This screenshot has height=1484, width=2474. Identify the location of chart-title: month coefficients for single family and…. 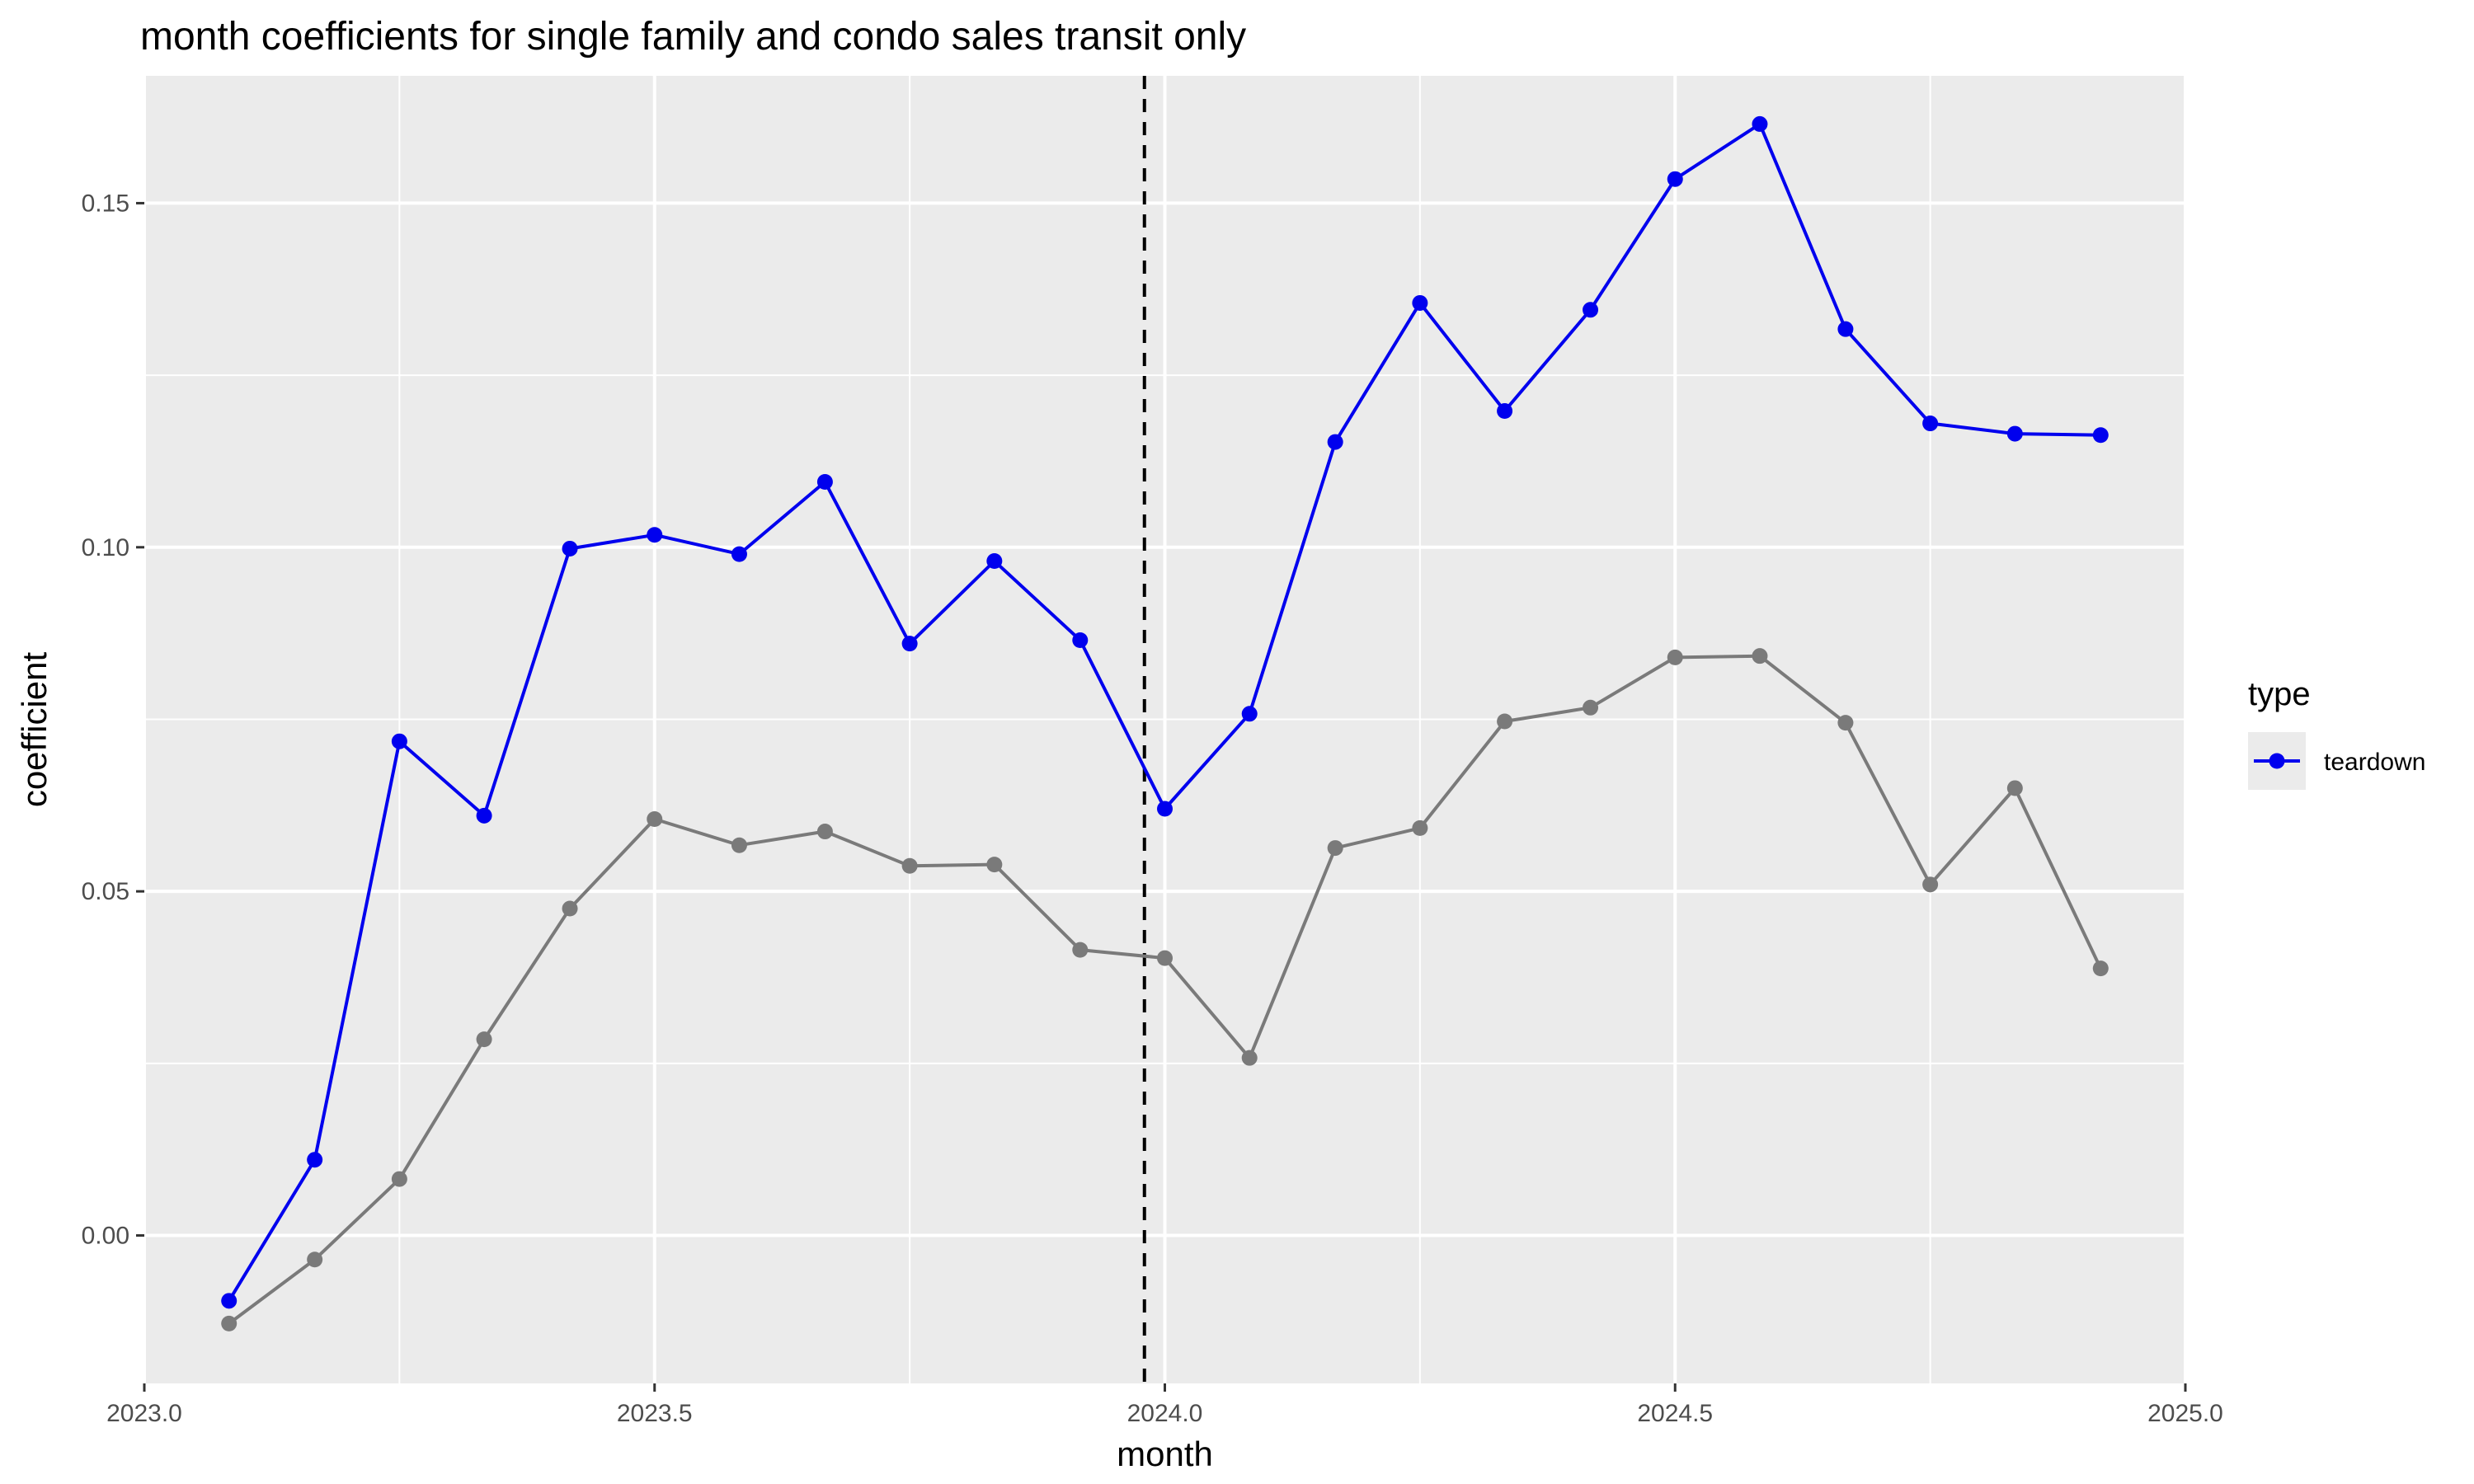
(693, 37).